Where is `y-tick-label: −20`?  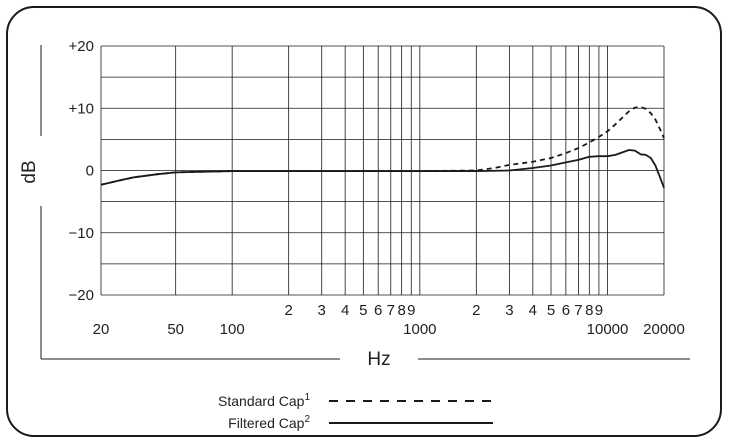
y-tick-label: −20 is located at coordinates (81, 295).